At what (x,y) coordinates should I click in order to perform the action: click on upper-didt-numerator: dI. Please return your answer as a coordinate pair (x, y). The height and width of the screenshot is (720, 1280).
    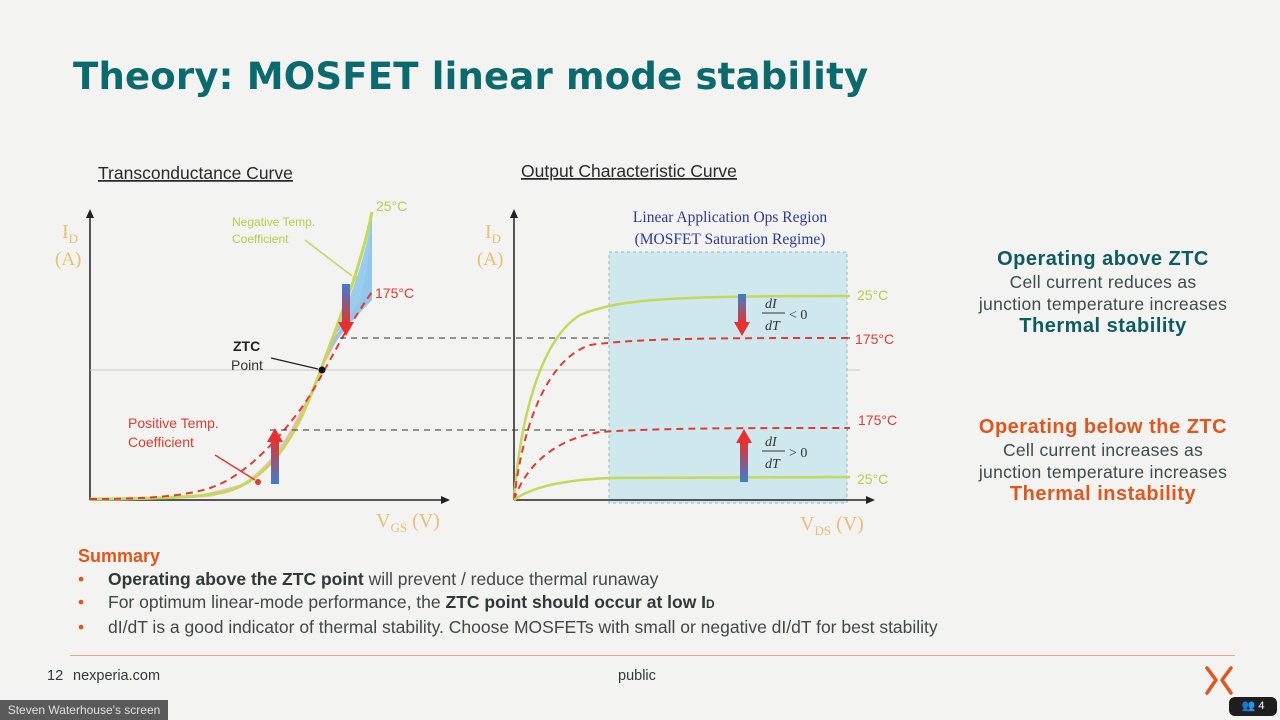
    Looking at the image, I should click on (771, 304).